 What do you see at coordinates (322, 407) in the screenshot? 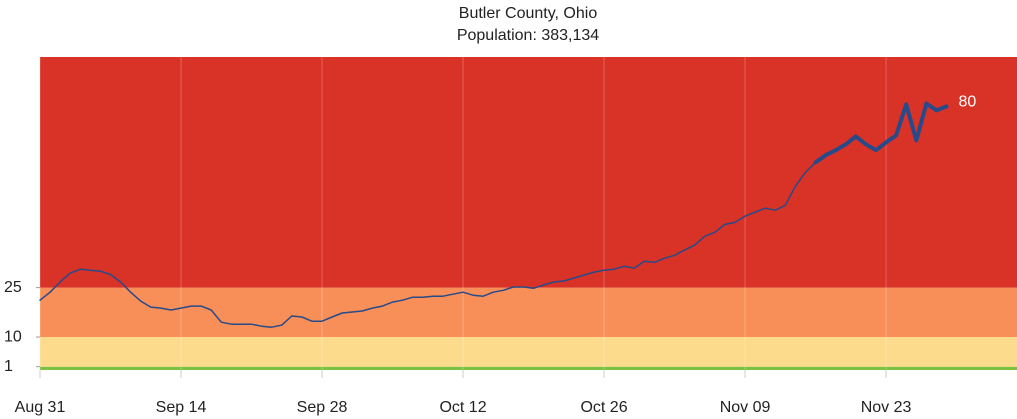
I see `x-tick-label: Sep 28` at bounding box center [322, 407].